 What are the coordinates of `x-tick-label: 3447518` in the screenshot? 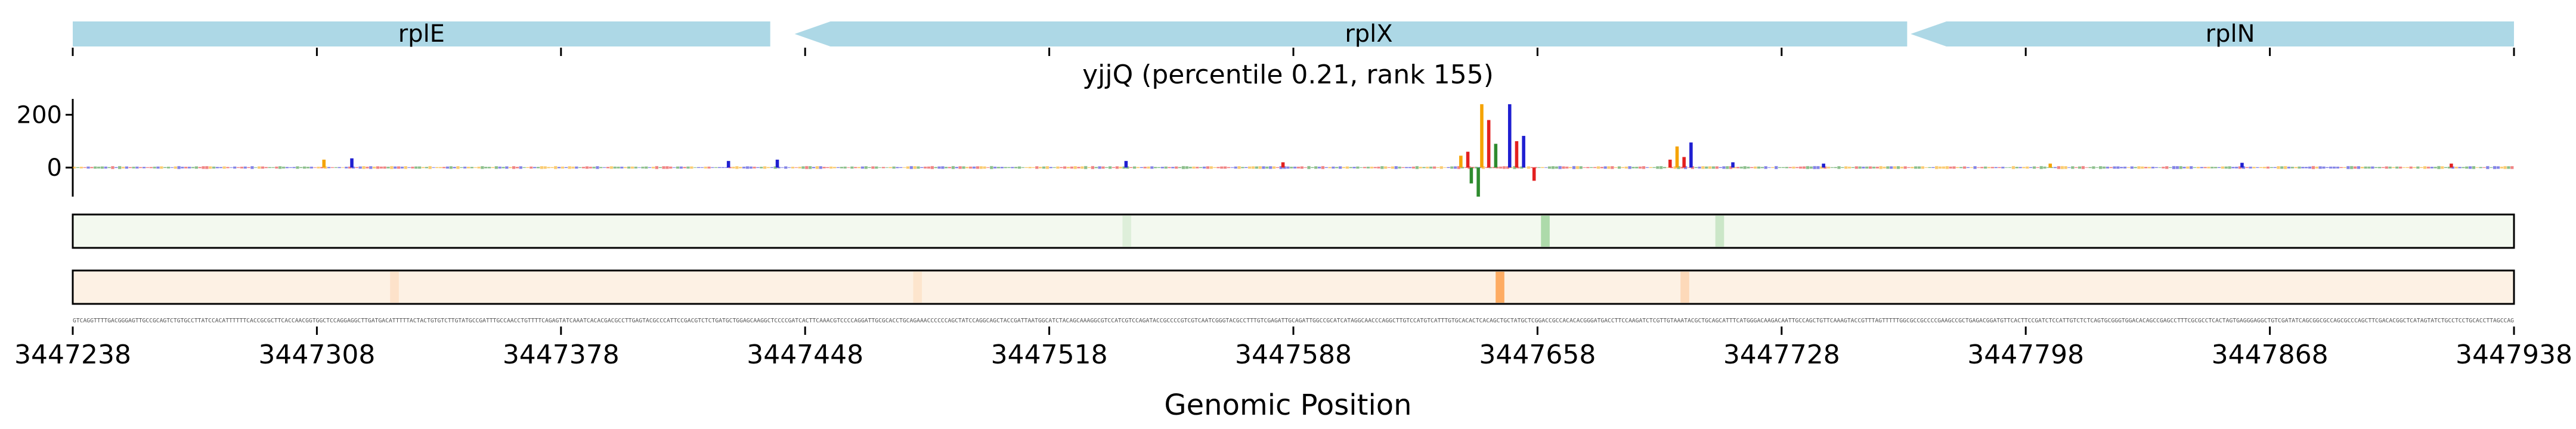 It's located at (1049, 355).